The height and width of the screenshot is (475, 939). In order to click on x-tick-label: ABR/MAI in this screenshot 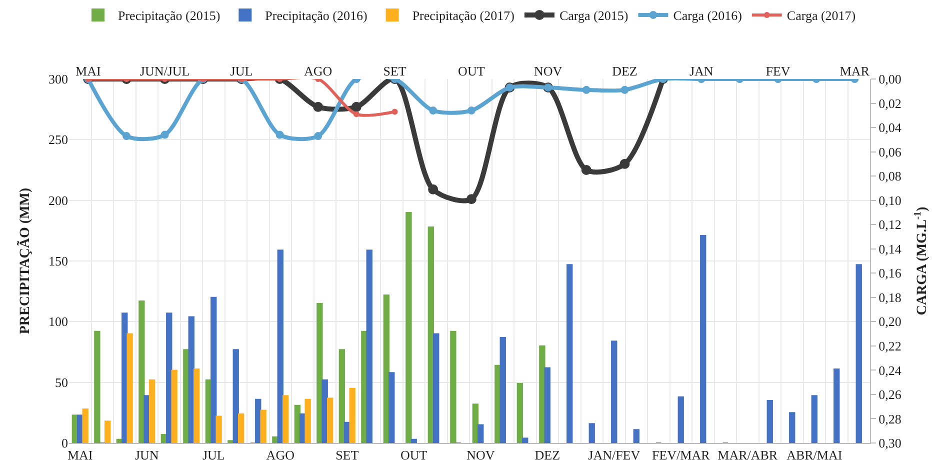, I will do `click(814, 455)`.